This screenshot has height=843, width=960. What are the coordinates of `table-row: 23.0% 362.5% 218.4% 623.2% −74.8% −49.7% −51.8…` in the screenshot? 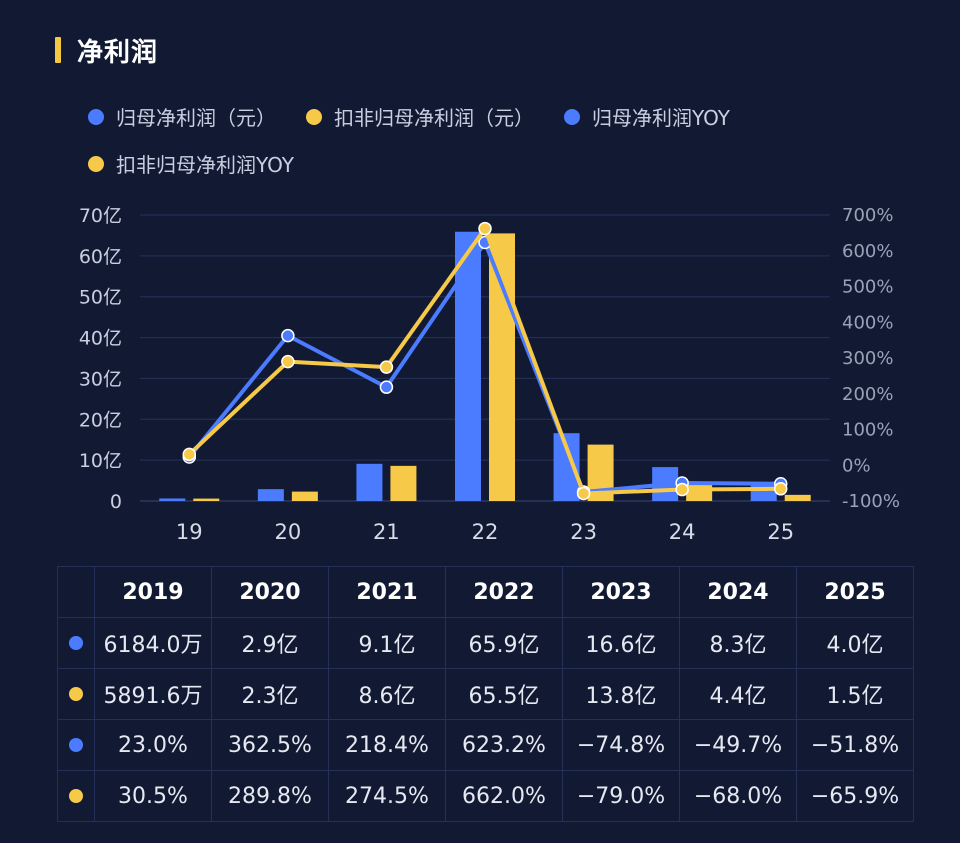 It's located at (485, 745).